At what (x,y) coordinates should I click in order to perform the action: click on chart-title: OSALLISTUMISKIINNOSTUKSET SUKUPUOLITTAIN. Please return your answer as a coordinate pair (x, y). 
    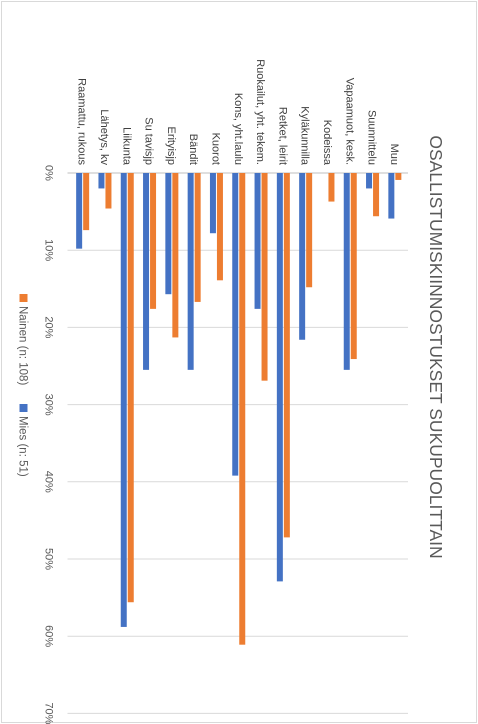
    Looking at the image, I should click on (436, 346).